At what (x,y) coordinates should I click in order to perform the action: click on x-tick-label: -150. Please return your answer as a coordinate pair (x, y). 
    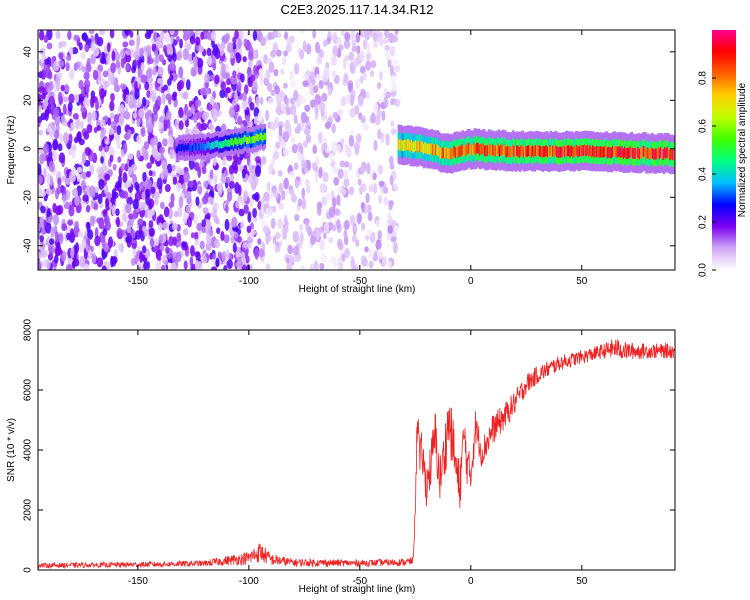
    Looking at the image, I should click on (138, 581).